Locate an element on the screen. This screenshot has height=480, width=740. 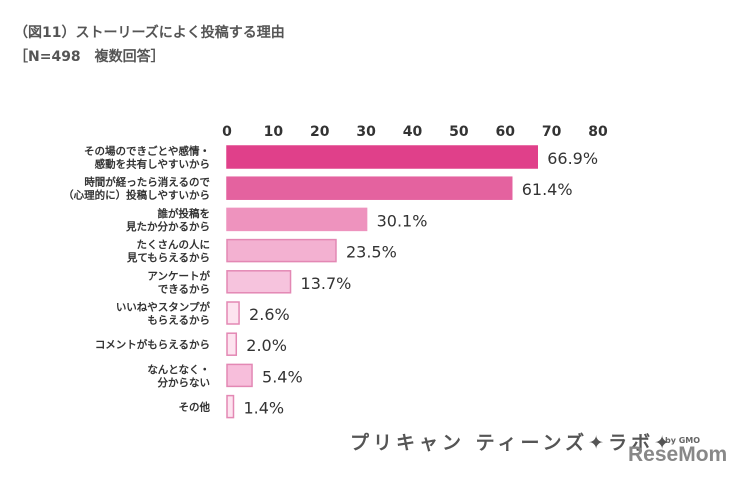
category-label: 見たか分かるから is located at coordinates (167, 226).